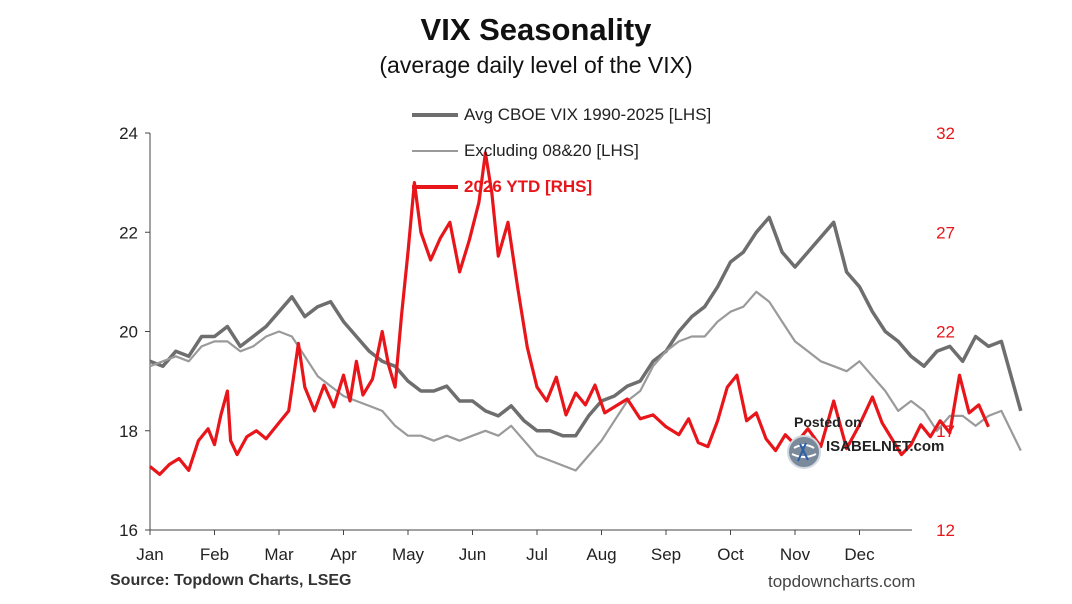 This screenshot has height=604, width=1072. Describe the element at coordinates (472, 554) in the screenshot. I see `x-tick-label: Jun` at that location.